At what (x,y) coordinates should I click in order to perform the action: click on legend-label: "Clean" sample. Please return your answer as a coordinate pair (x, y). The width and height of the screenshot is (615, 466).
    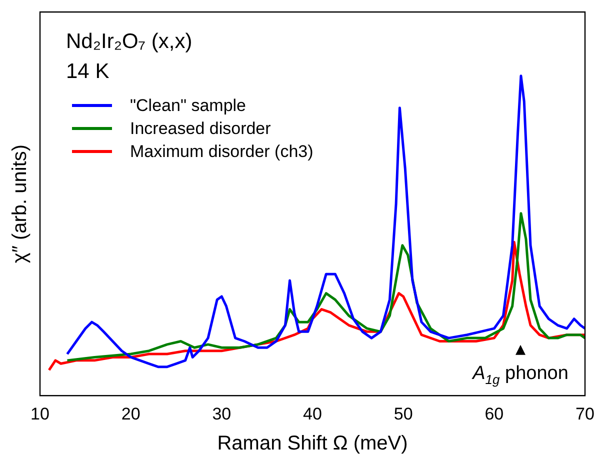
    Looking at the image, I should click on (188, 106).